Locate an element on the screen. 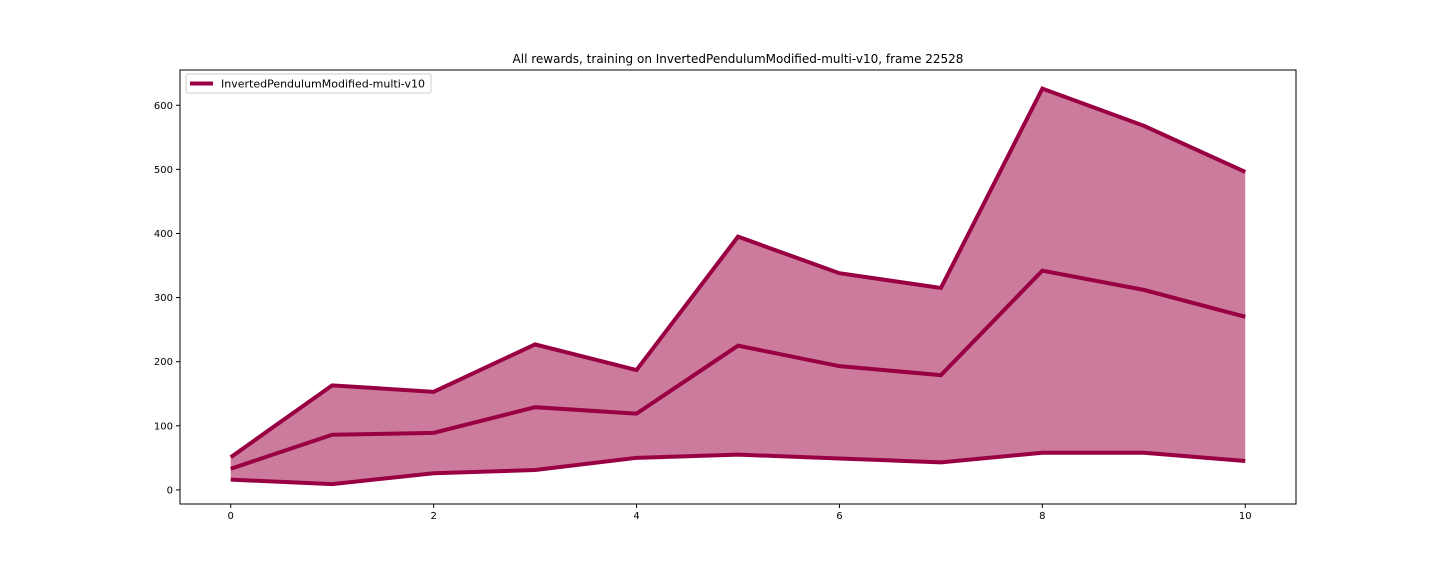  legend-label: InvertedPendulumModified-multi-v10 is located at coordinates (323, 84).